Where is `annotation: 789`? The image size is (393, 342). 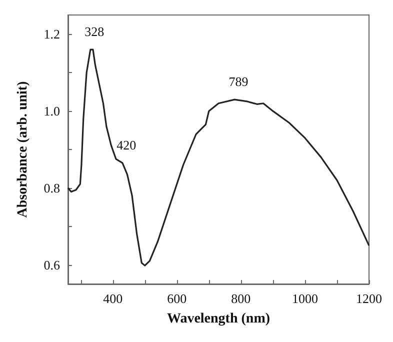 annotation: 789 is located at coordinates (238, 82).